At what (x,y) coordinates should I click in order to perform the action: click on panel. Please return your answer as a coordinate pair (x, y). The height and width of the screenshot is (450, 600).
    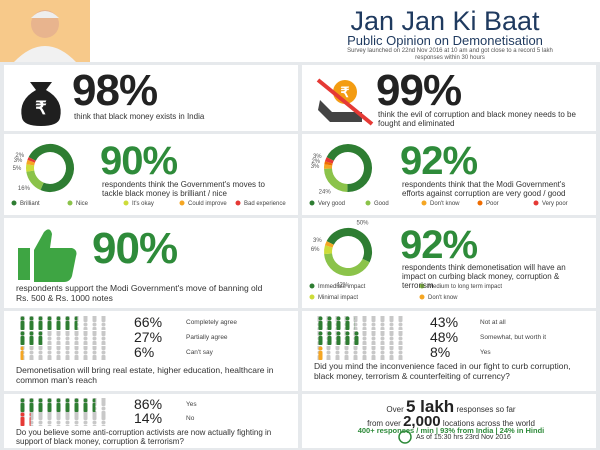
    Looking at the image, I should click on (449, 421).